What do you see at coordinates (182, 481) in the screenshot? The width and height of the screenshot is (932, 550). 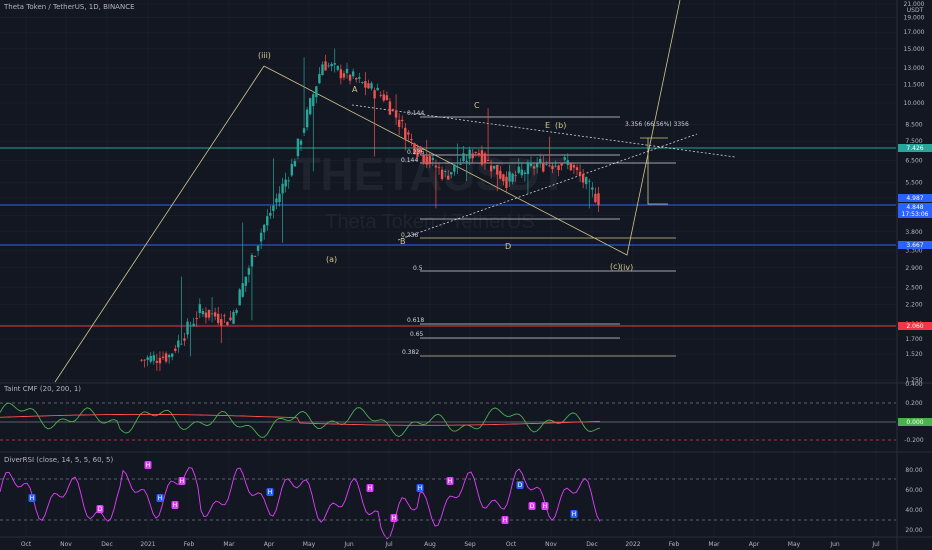 I see `rsi-div-text: H` at bounding box center [182, 481].